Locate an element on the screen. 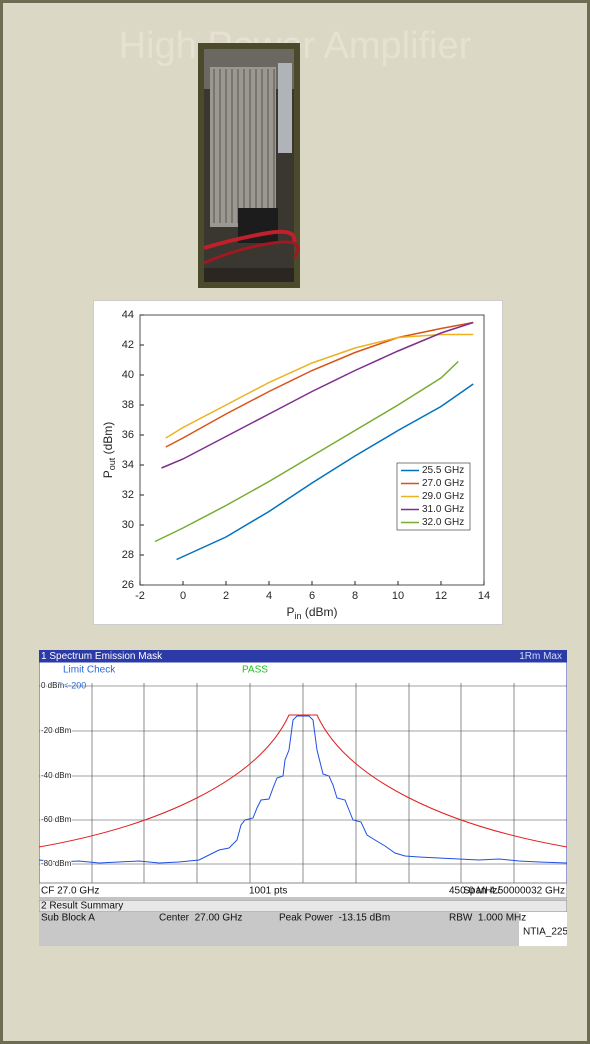 The width and height of the screenshot is (590, 1044). y-tick-label: 40 is located at coordinates (128, 375).